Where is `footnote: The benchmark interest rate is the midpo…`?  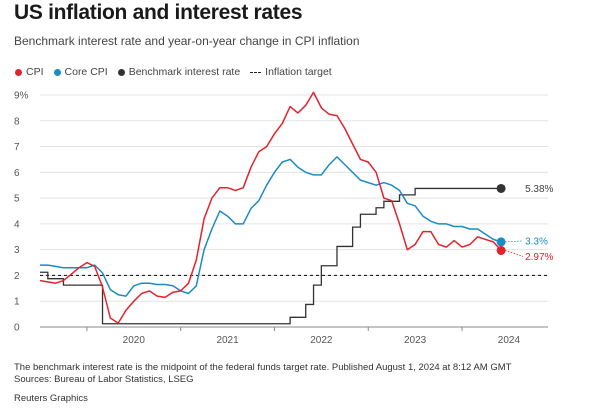 footnote: The benchmark interest rate is the midpo… is located at coordinates (263, 367).